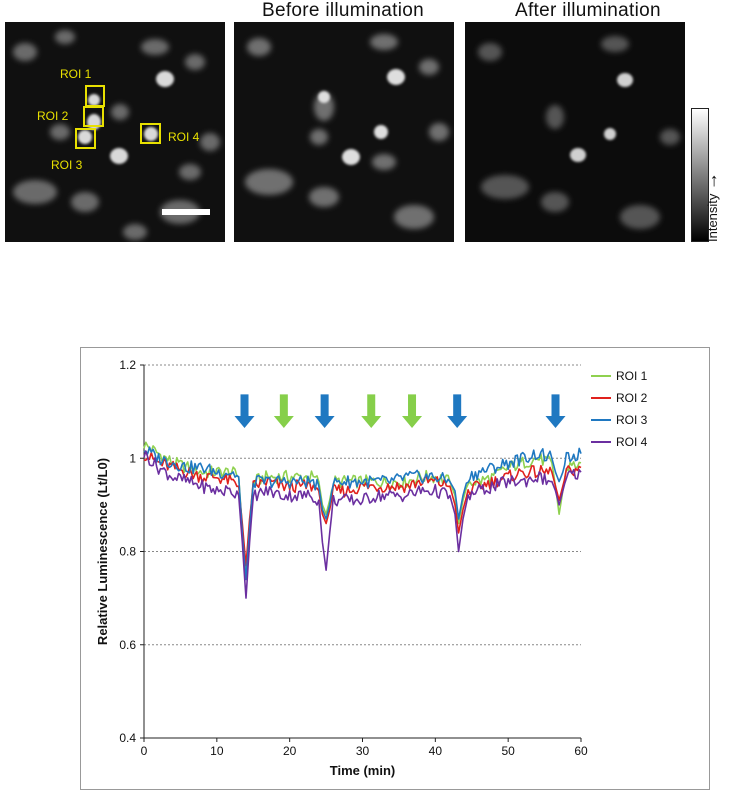  Describe the element at coordinates (186, 212) in the screenshot. I see `scale-bar` at that location.